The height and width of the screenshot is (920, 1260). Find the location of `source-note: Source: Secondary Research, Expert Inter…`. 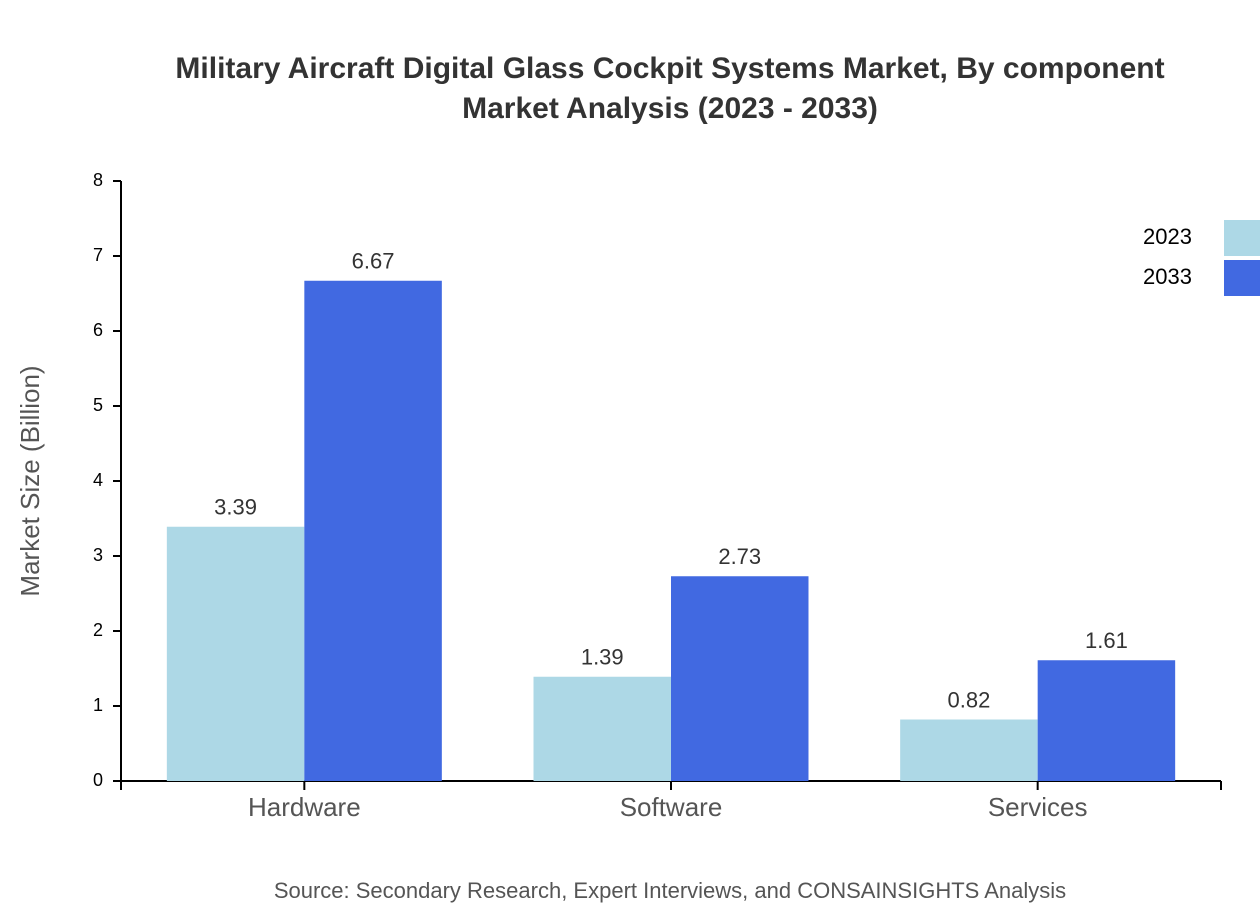

source-note: Source: Secondary Research, Expert Inter… is located at coordinates (670, 890).